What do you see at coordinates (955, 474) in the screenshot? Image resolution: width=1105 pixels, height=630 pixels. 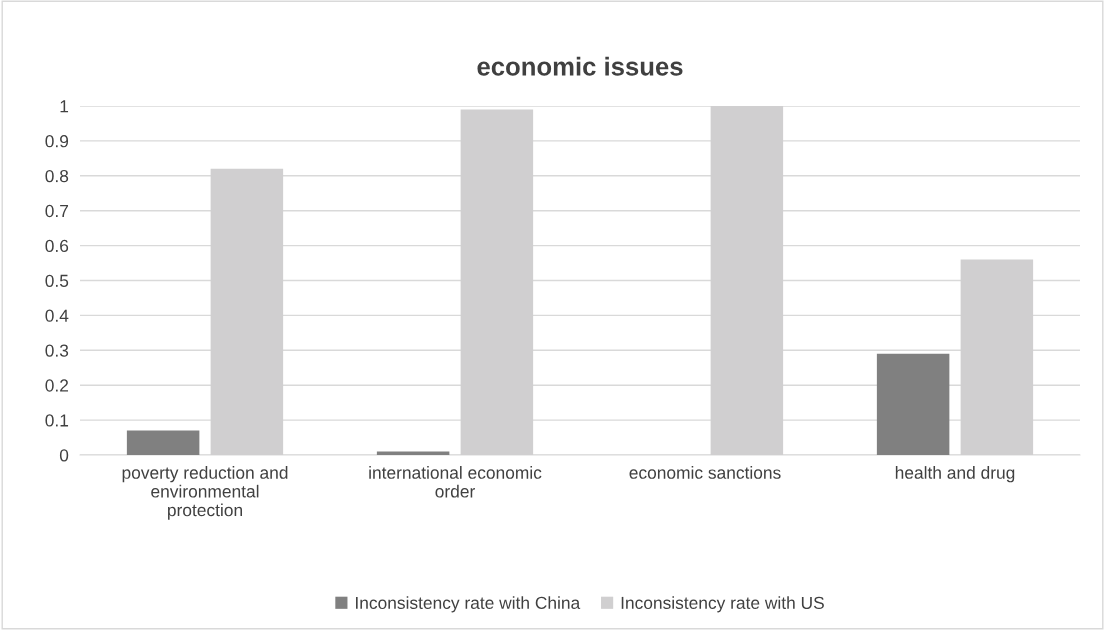 I see `x-tick-label: health and drug` at bounding box center [955, 474].